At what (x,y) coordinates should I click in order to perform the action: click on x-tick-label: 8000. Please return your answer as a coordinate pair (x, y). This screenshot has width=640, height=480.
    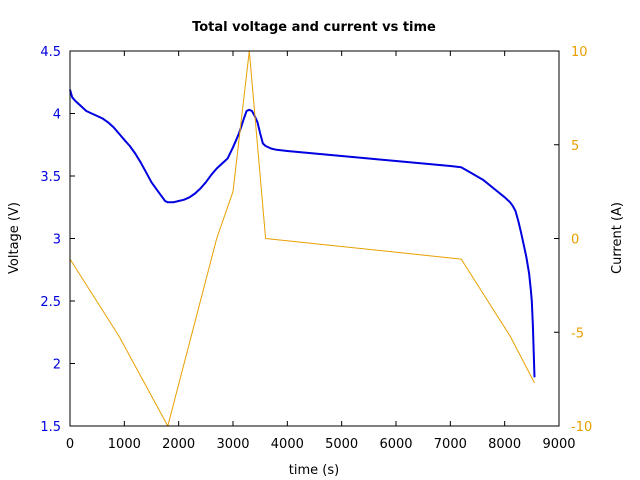
    Looking at the image, I should click on (504, 444).